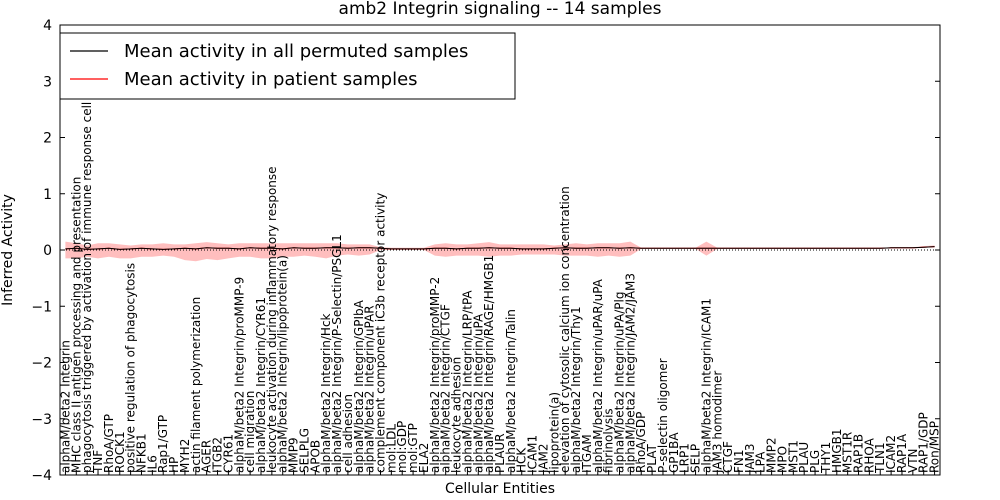 The width and height of the screenshot is (1000, 500). I want to click on x-tick-label: FN1, so click(739, 461).